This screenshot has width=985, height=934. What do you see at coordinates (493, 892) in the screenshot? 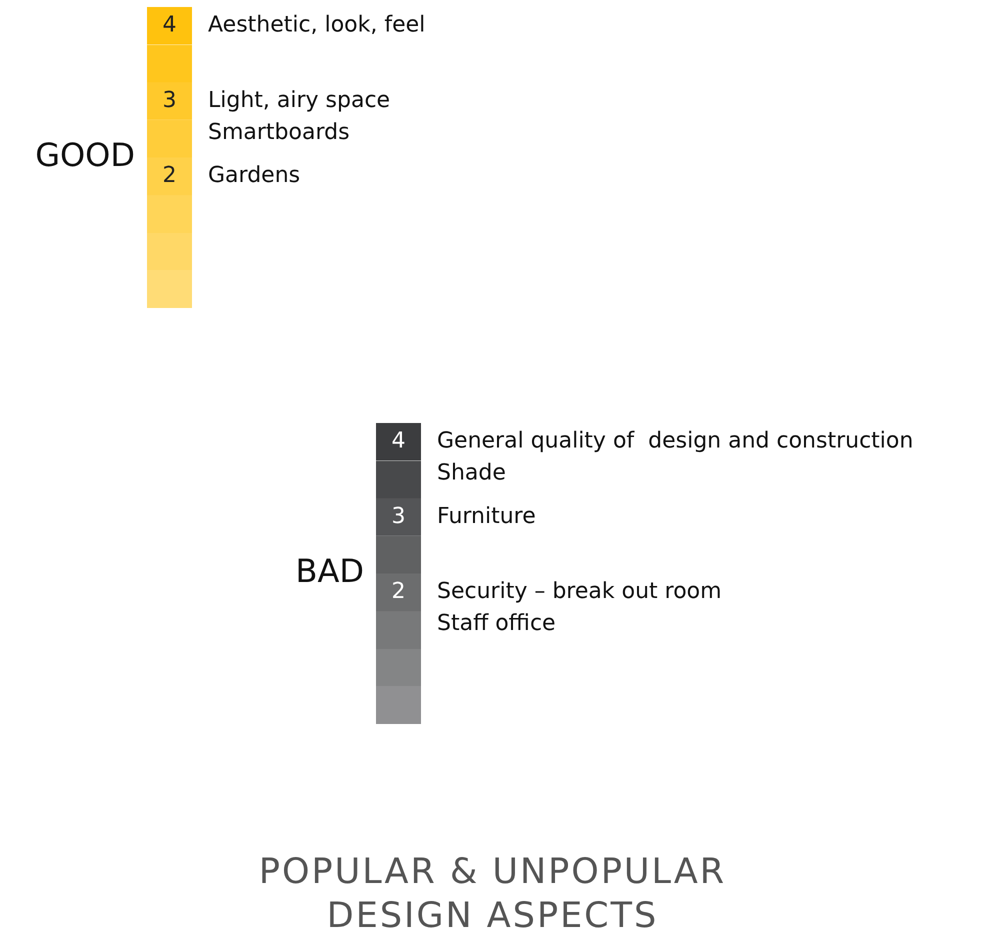
I see `text: POPULAR & UNPOPULAR DESIGN ASPECTS` at bounding box center [493, 892].